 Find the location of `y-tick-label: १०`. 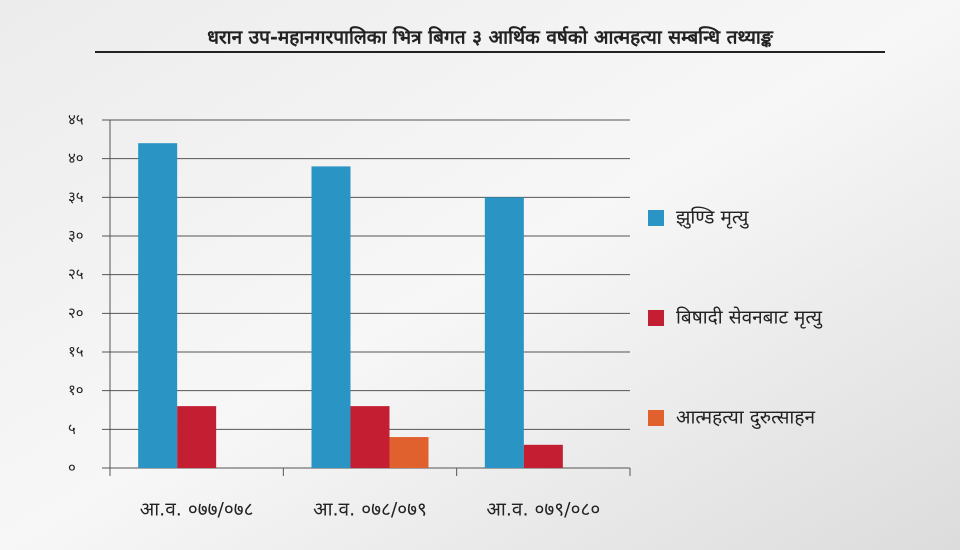

y-tick-label: १० is located at coordinates (76, 390).